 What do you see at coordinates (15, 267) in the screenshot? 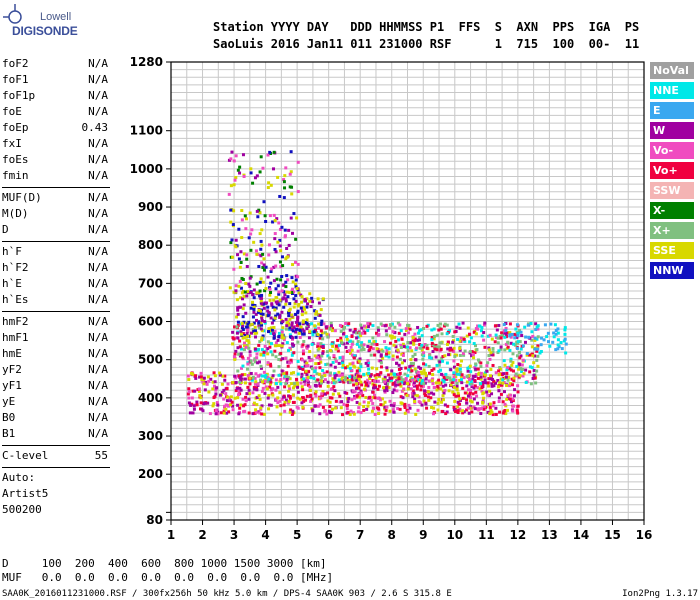
I see `param-name: h`F2` at bounding box center [15, 267].